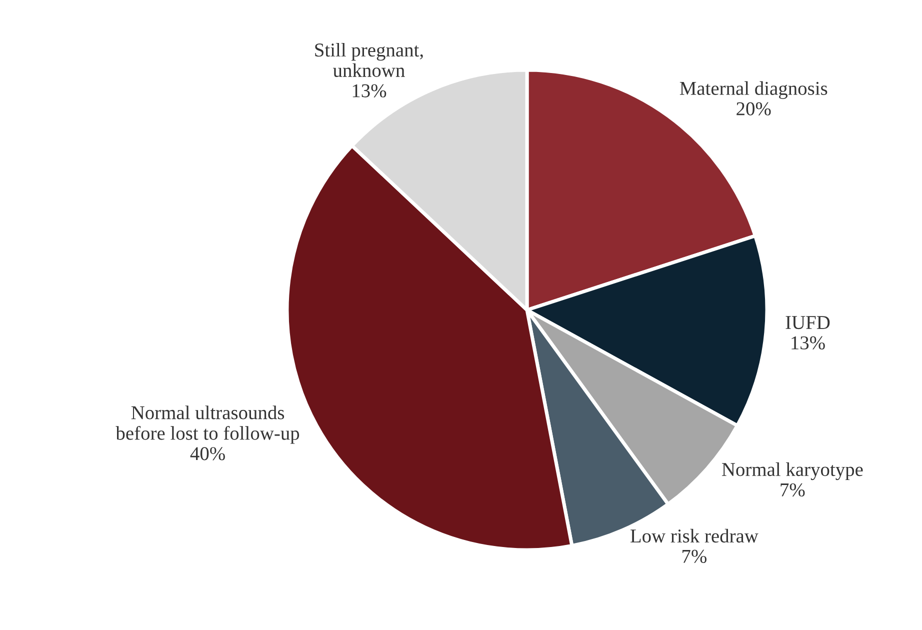  I want to click on slice-label: Normal ultrasounds before lost to follow-up, so click(208, 425).